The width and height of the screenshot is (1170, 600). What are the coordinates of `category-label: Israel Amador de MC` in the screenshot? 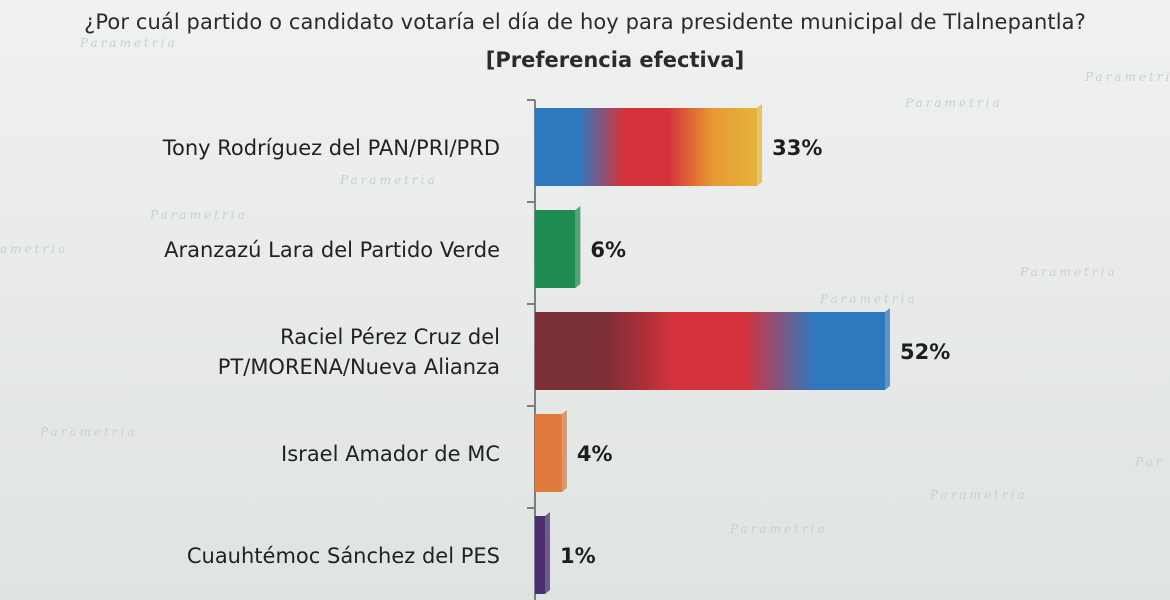 It's located at (390, 454).